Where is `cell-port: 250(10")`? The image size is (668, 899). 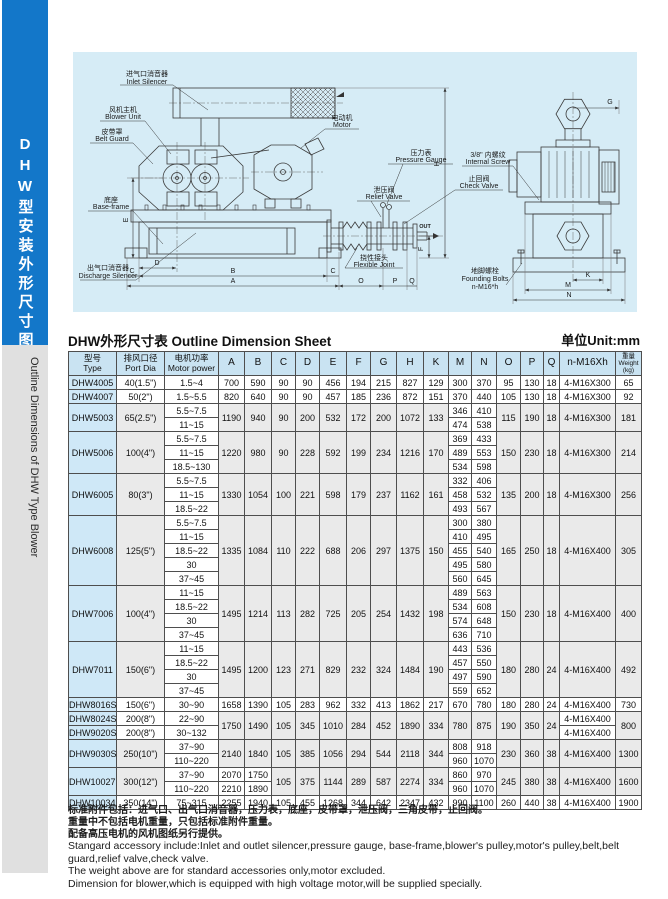 cell-port: 250(10") is located at coordinates (140, 754).